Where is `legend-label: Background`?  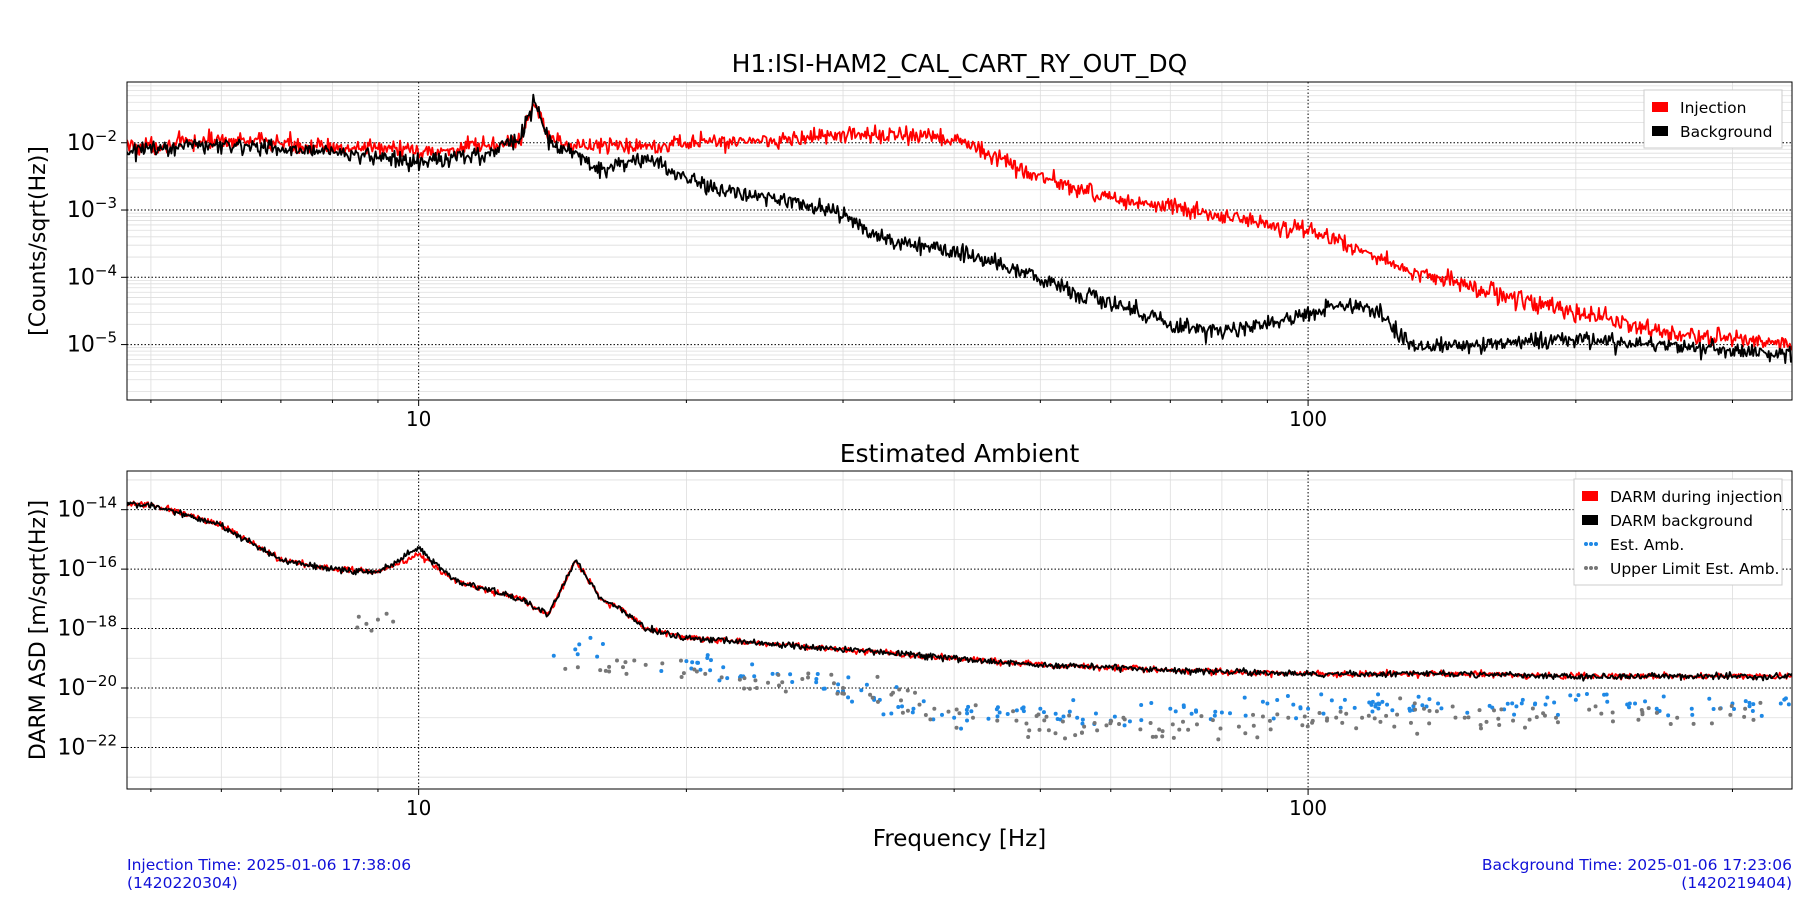
legend-label: Background is located at coordinates (1726, 132).